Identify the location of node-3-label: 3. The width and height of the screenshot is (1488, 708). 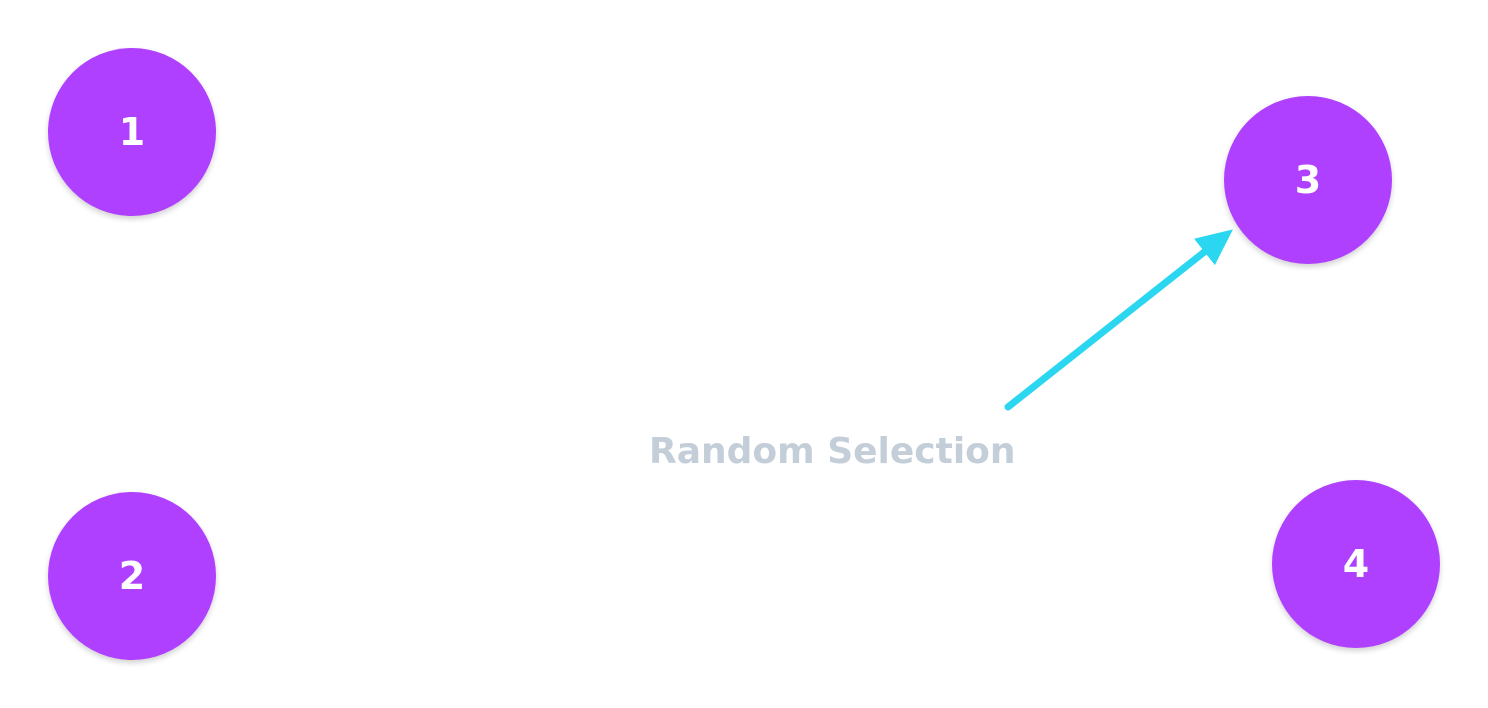
(1308, 180).